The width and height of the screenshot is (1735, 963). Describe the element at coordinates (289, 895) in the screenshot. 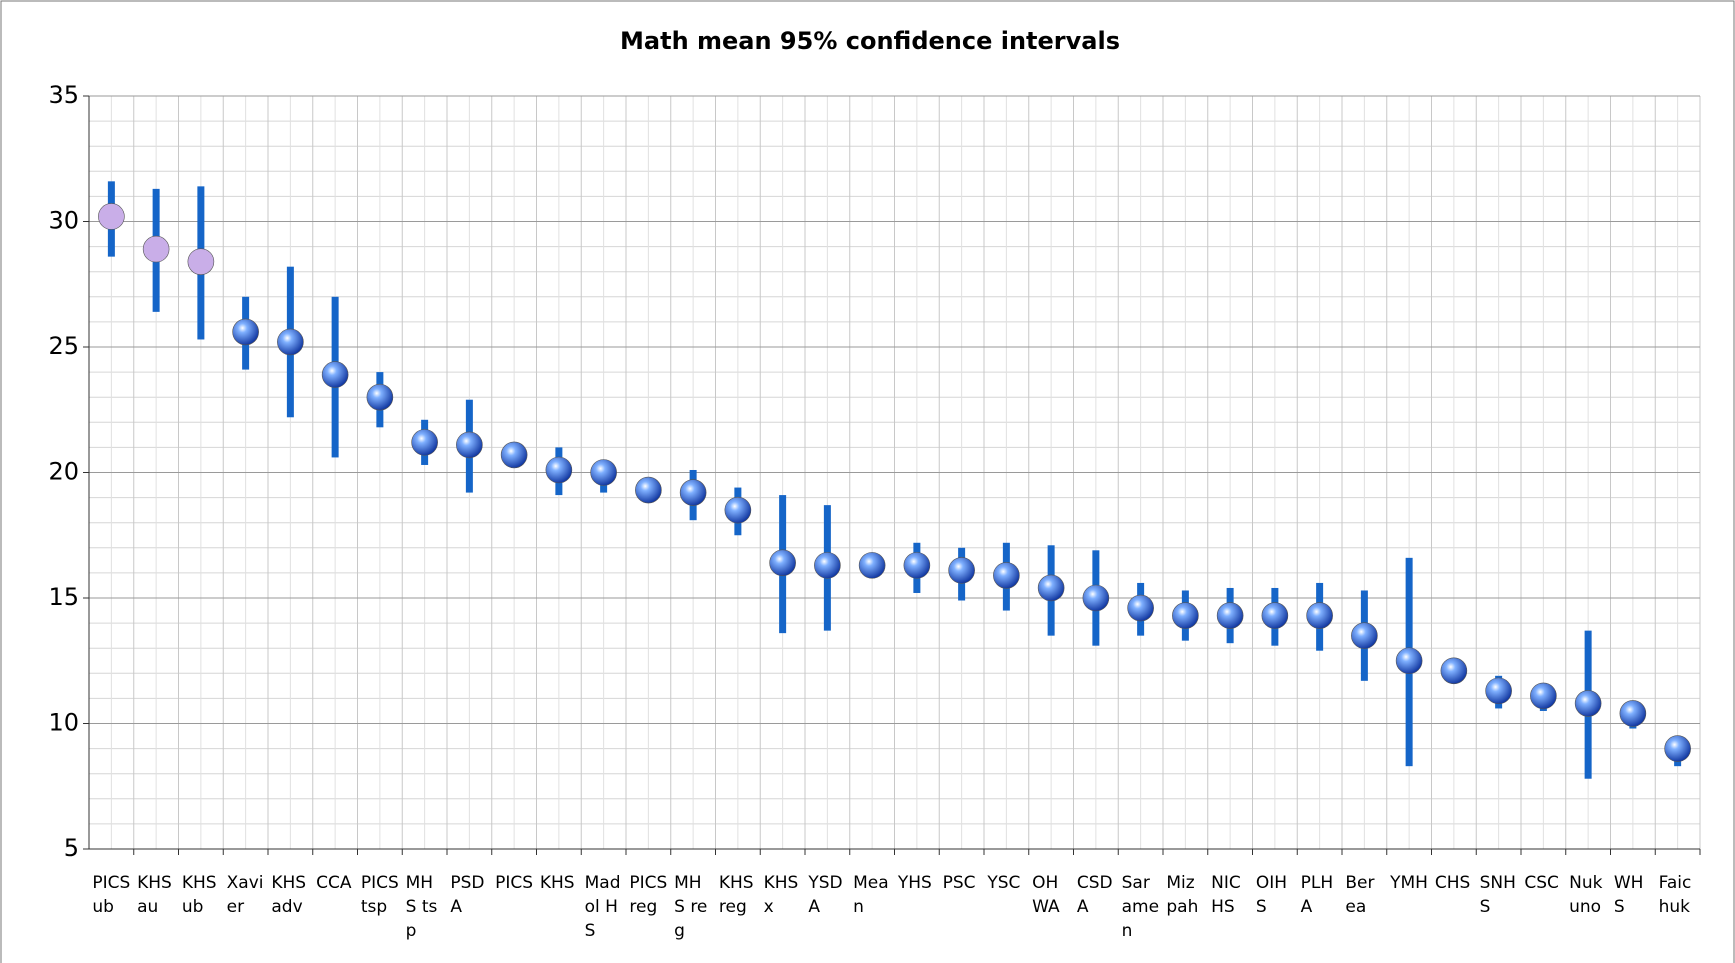

I see `x-tick-label: KHS adv` at that location.